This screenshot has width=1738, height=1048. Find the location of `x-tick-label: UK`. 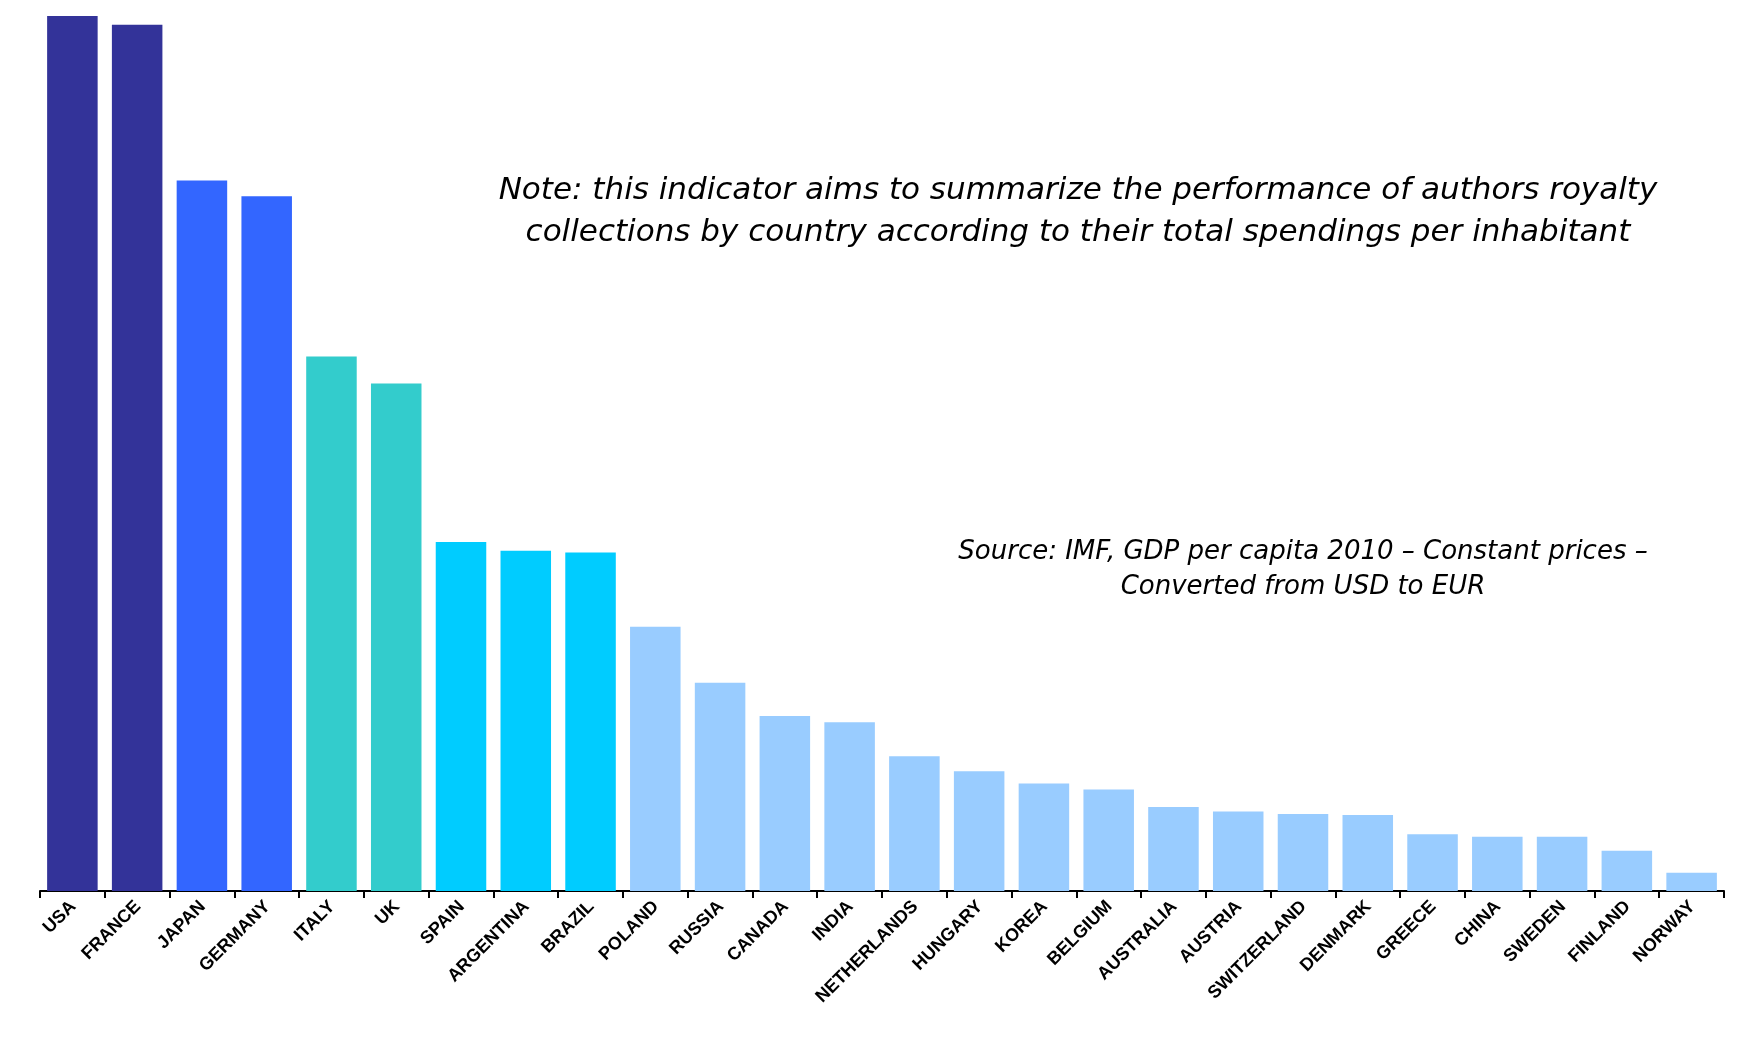

x-tick-label: UK is located at coordinates (387, 912).